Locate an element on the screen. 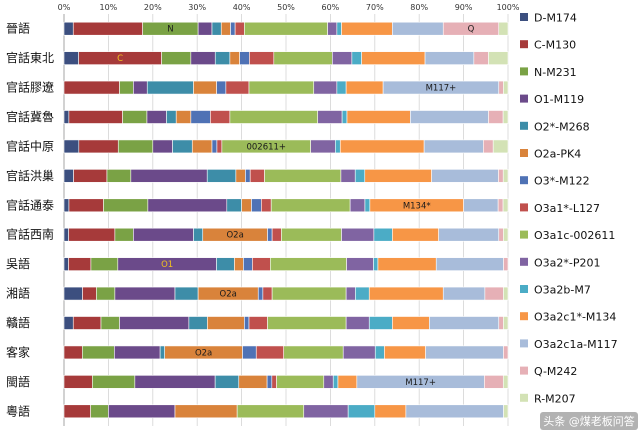  x-tick-label: 40% is located at coordinates (242, 7).